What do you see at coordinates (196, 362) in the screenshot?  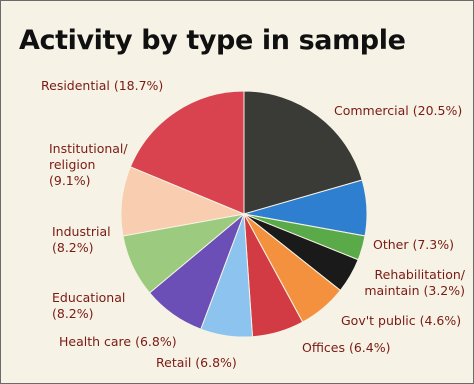 I see `slice-label: Retail (6.8%)` at bounding box center [196, 362].